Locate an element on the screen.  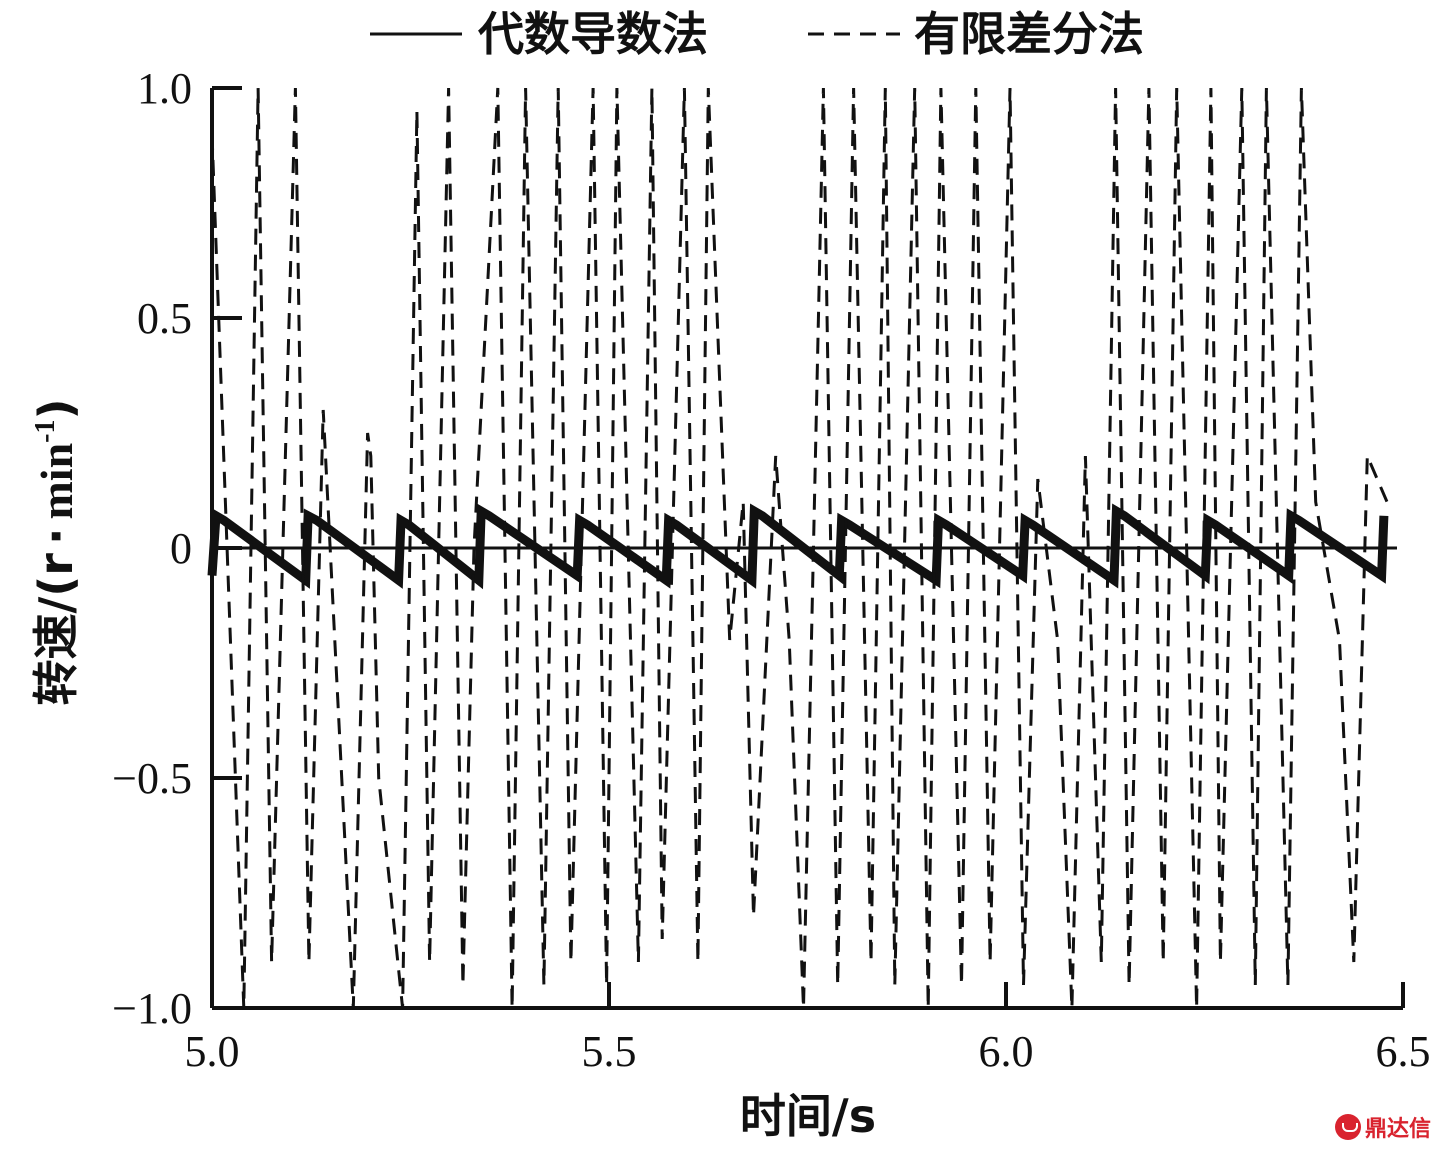
watermark-text: 鼎达信 is located at coordinates (1397, 1129).